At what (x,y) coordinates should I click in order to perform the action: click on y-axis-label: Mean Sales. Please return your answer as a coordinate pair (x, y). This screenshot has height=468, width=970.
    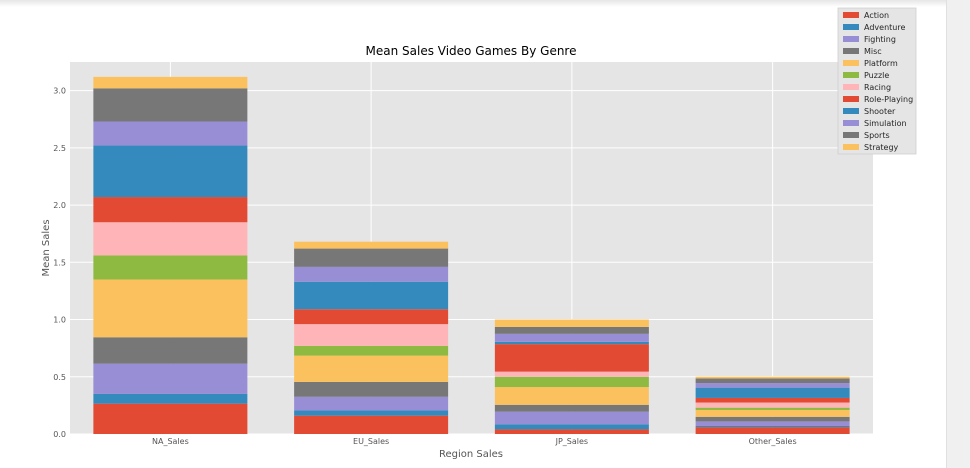
    Looking at the image, I should click on (46, 247).